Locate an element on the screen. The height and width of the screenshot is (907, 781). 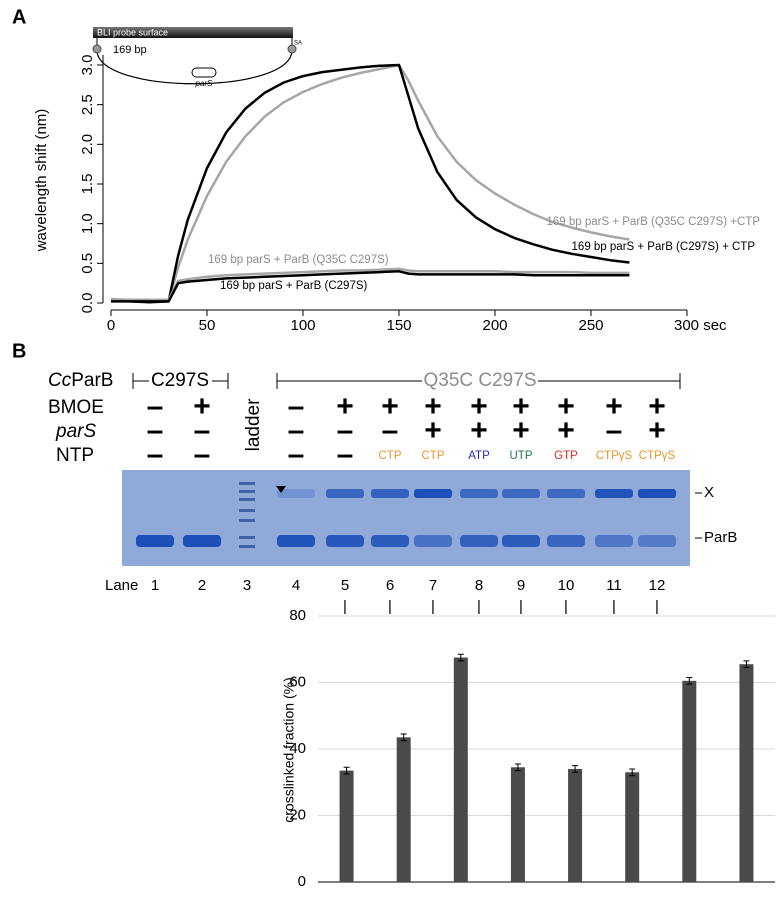
x-tick-label: 200 is located at coordinates (494, 325).